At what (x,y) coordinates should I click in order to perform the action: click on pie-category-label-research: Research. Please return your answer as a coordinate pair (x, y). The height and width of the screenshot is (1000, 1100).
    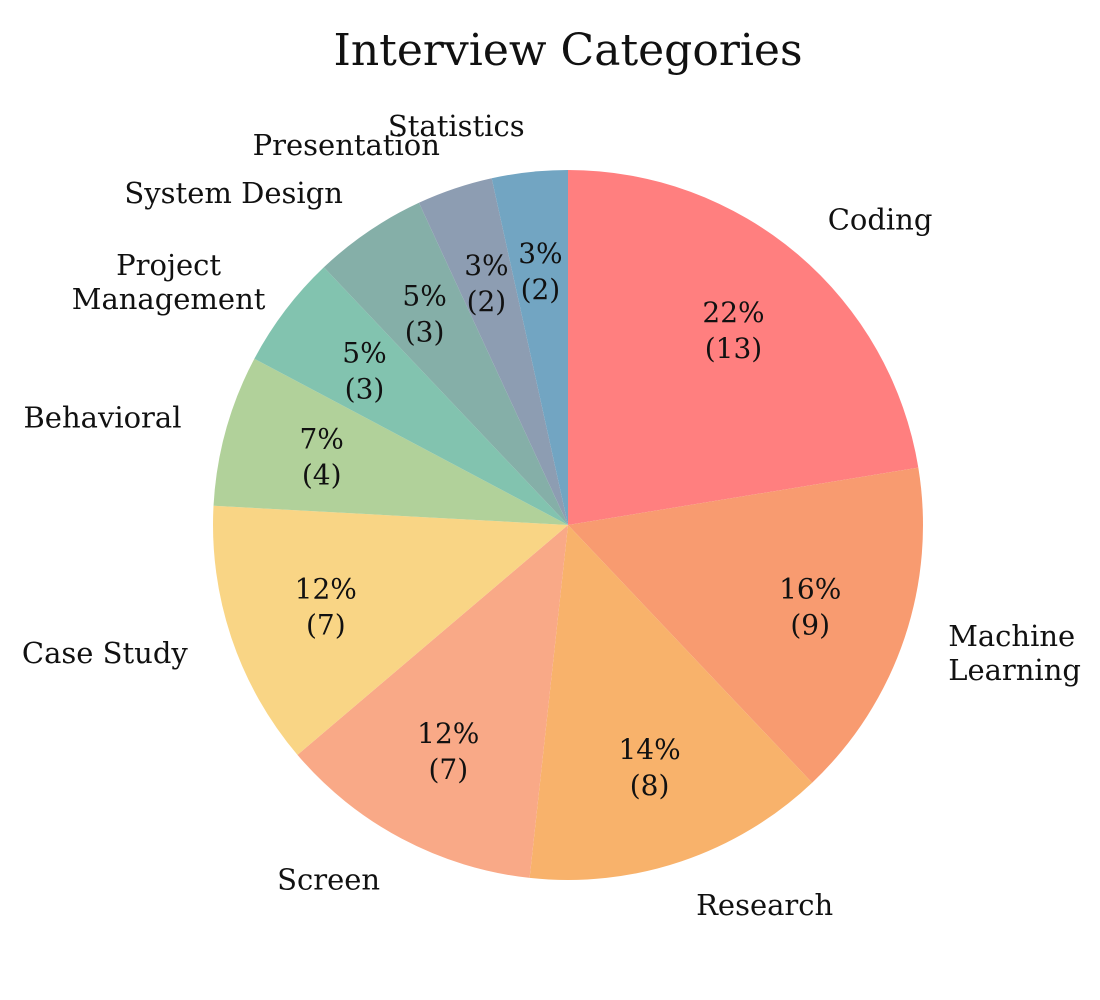
    Looking at the image, I should click on (764, 905).